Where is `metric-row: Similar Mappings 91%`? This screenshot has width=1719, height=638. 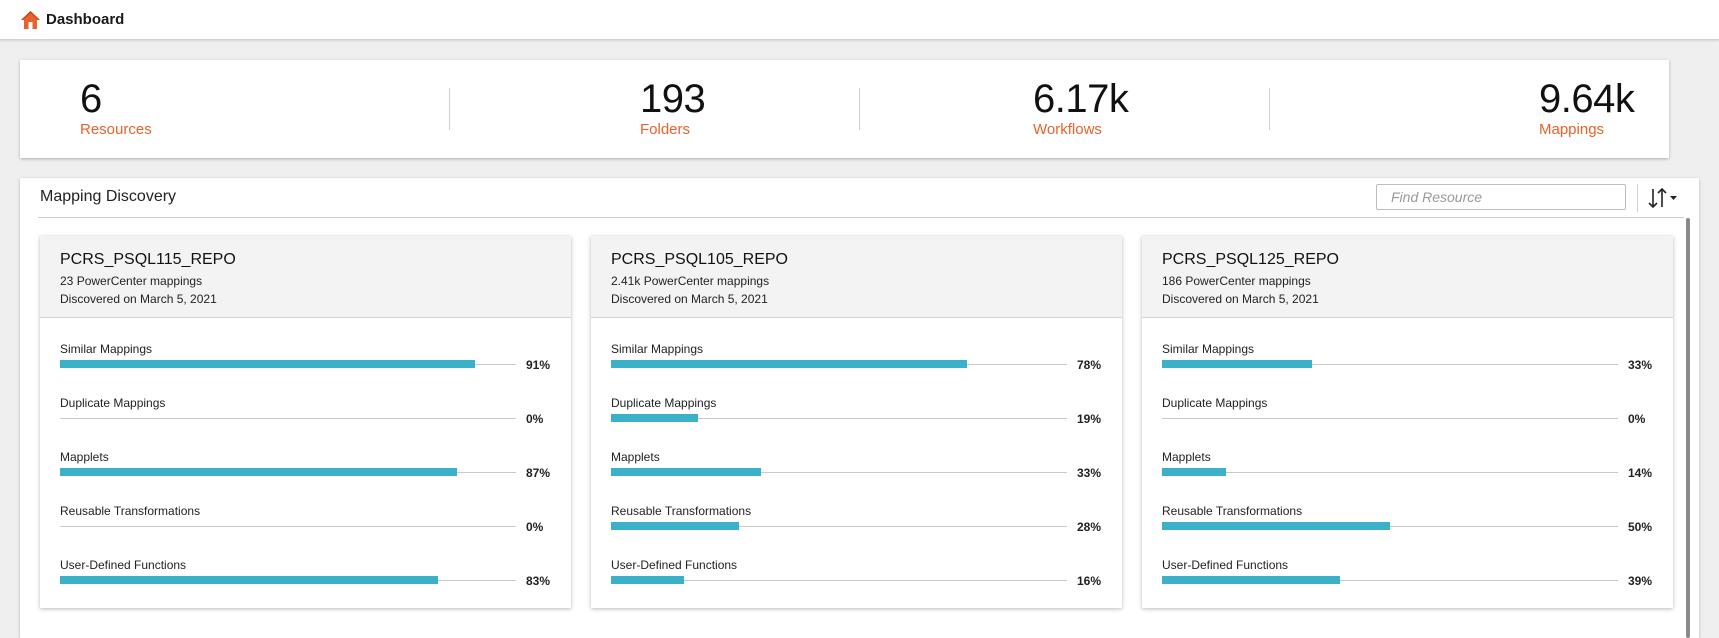 metric-row: Similar Mappings 91% is located at coordinates (305, 362).